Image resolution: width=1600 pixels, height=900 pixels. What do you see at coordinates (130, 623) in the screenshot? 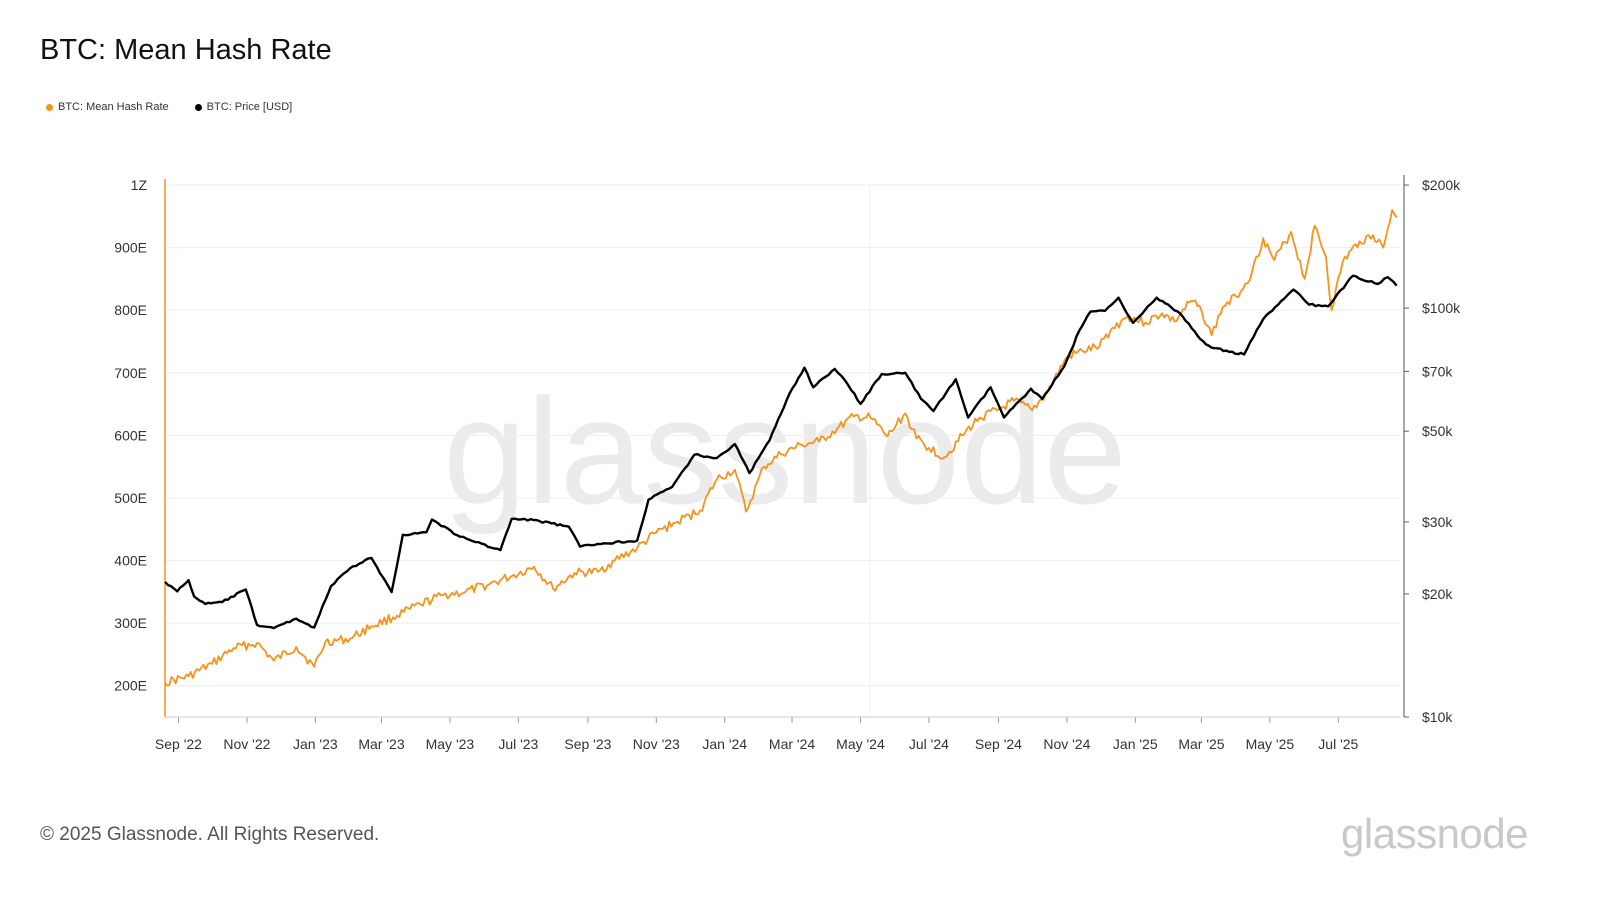
I see `y-left-tick-label: 300E` at bounding box center [130, 623].